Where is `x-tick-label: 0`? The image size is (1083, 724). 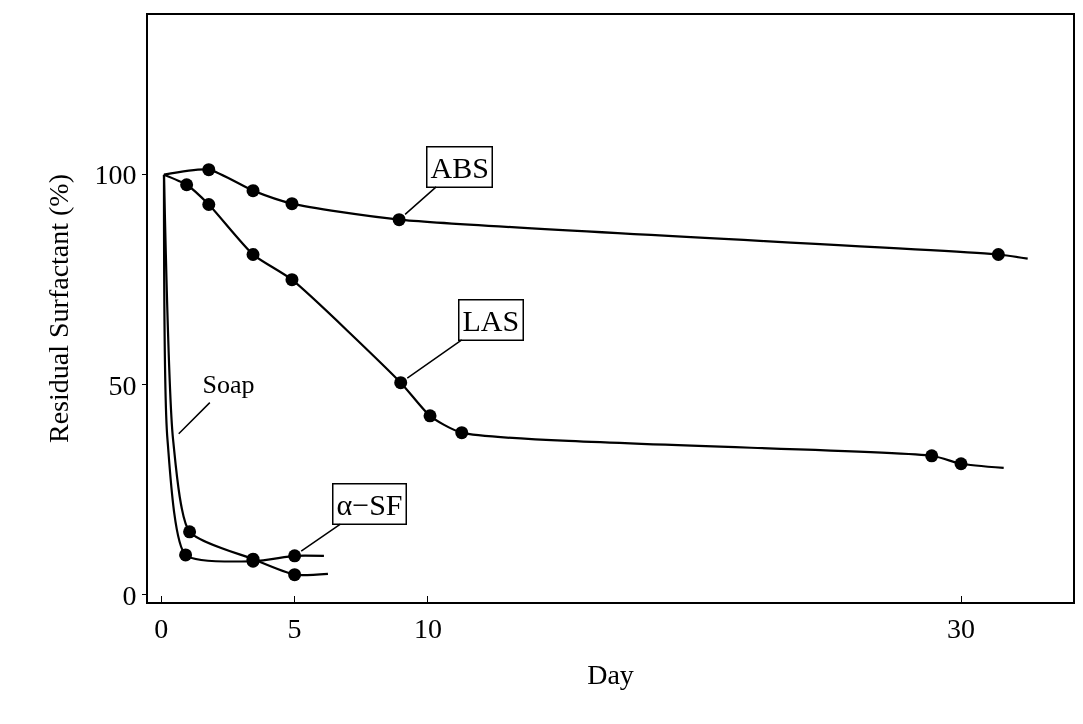 x-tick-label: 0 is located at coordinates (161, 628).